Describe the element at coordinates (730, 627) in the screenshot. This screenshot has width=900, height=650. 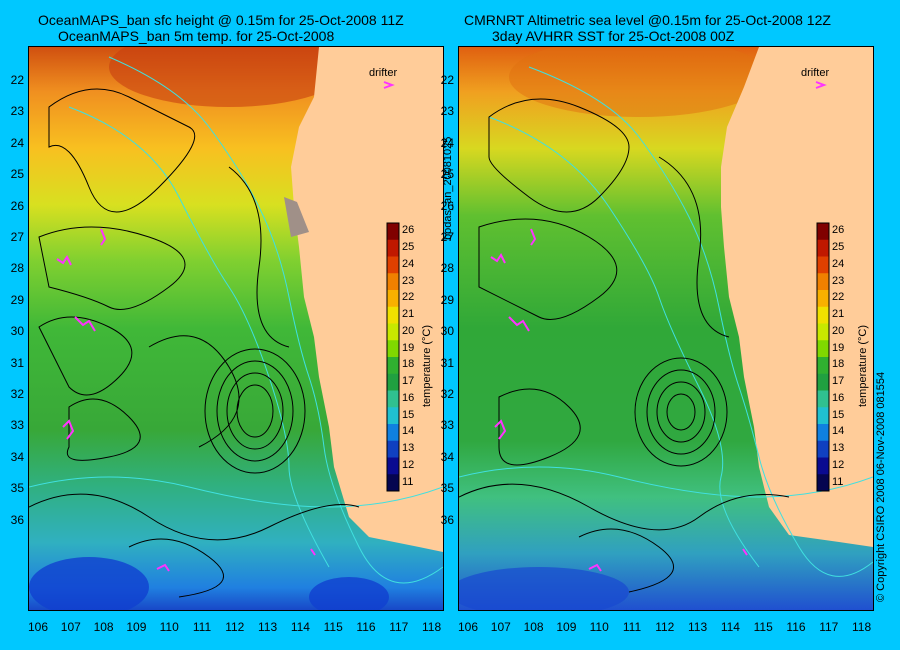
I see `right-lon-tick: 114` at that location.